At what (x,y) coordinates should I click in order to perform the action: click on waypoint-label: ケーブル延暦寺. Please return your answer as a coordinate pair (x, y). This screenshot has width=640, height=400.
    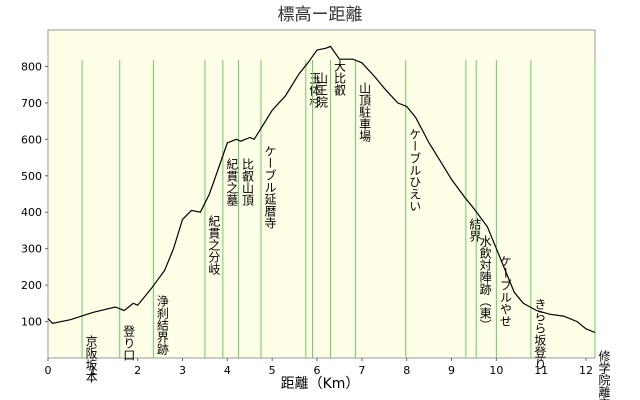
    Looking at the image, I should click on (270, 187).